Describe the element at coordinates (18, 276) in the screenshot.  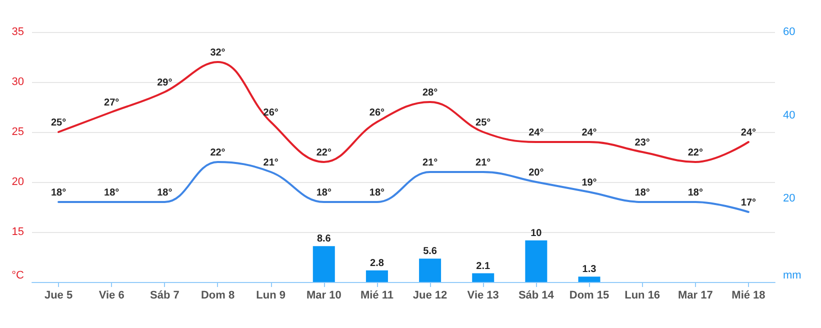
I see `y-axis-title: °C` at that location.